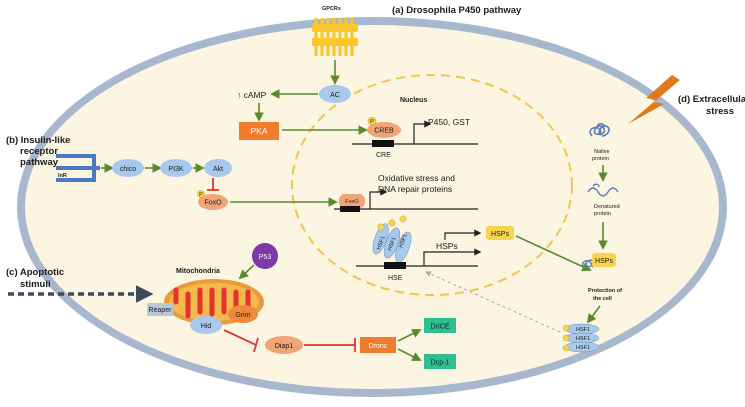  I want to click on hsps-box-nucleus, so click(500, 233).